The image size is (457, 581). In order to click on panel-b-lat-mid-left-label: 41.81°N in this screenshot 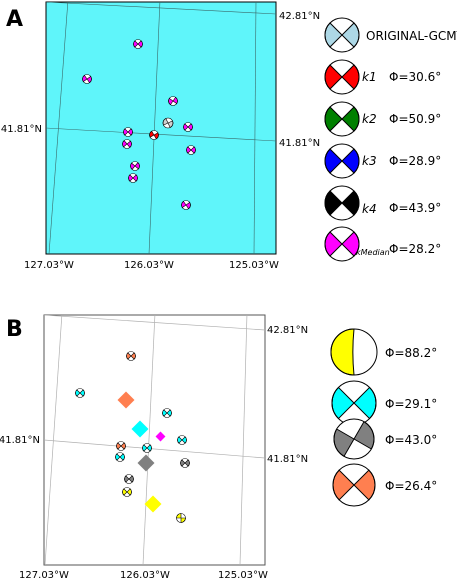, I will do `click(20, 440)`.